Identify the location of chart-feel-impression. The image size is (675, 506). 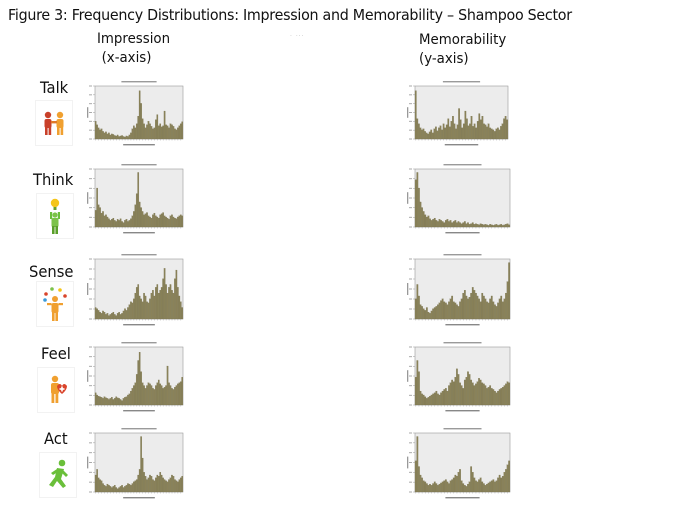
(135, 377).